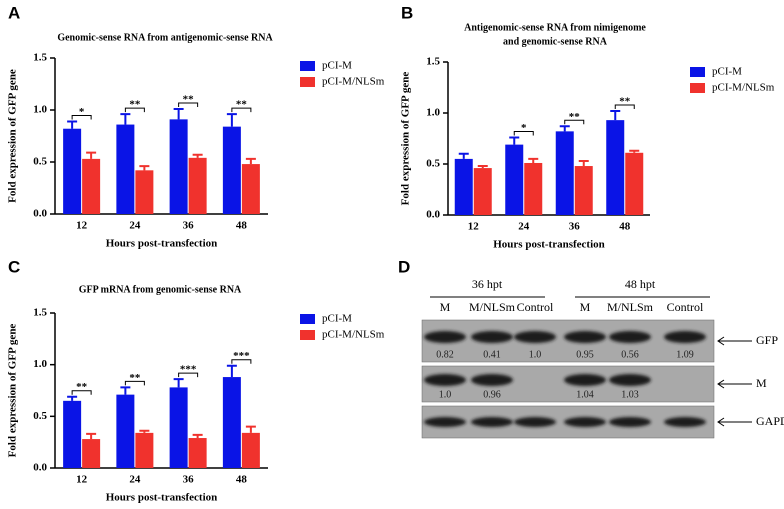 Image resolution: width=784 pixels, height=509 pixels. Describe the element at coordinates (407, 12) in the screenshot. I see `panel-label: B` at that location.